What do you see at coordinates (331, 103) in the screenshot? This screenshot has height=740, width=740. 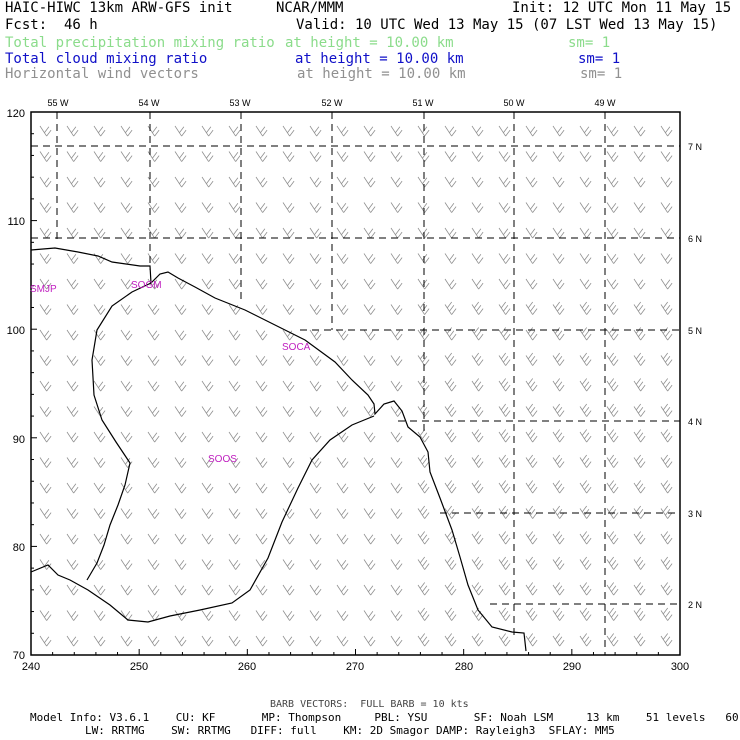 I see `top-longitude-labels: 55 W 54 W 53 W 52 W 51 W 50 W 49 W` at bounding box center [331, 103].